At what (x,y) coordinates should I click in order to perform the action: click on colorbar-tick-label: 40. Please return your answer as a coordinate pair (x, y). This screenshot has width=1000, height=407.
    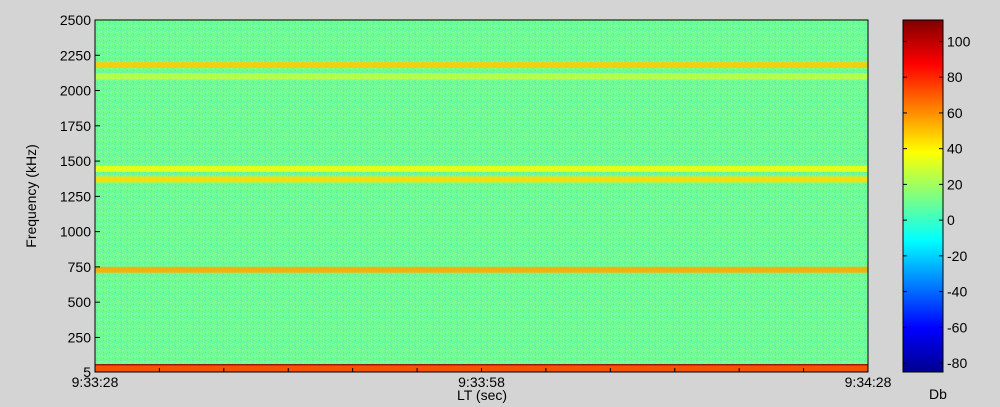
    Looking at the image, I should click on (955, 149).